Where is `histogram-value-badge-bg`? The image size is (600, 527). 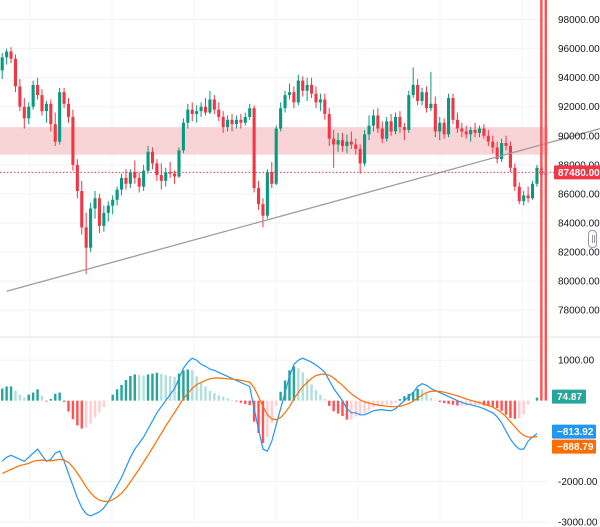
histogram-value-badge-bg is located at coordinates (569, 396).